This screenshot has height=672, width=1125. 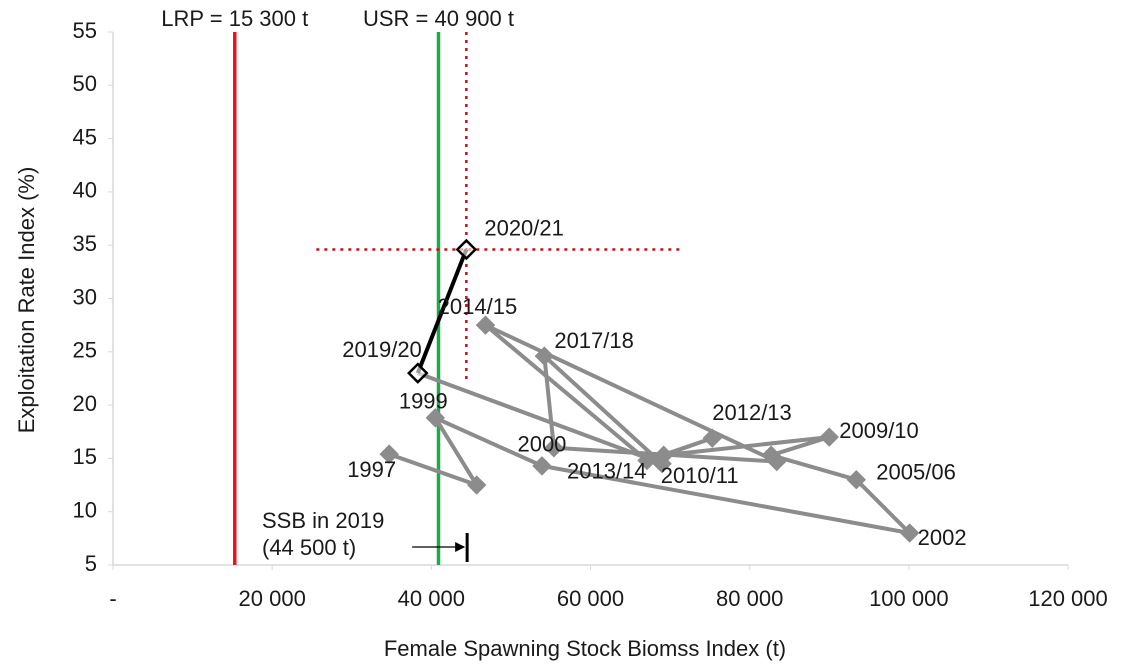 I want to click on point-label: 2017/18, so click(x=594, y=340).